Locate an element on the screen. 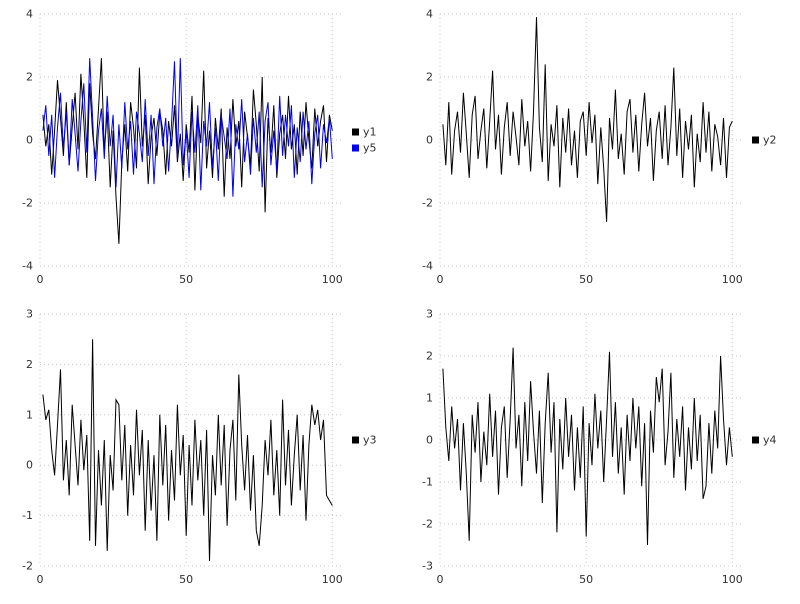 The image size is (800, 604). legend-marker-y1 is located at coordinates (355, 132).